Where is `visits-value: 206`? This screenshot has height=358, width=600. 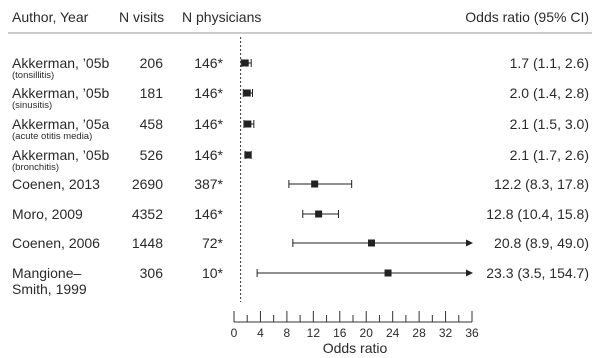 visits-value: 206 is located at coordinates (152, 63).